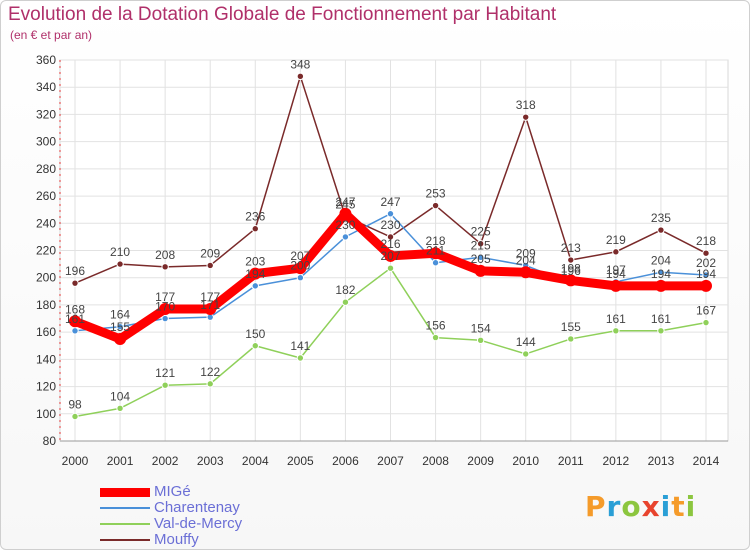  I want to click on legend-label: MIGé, so click(172, 491).